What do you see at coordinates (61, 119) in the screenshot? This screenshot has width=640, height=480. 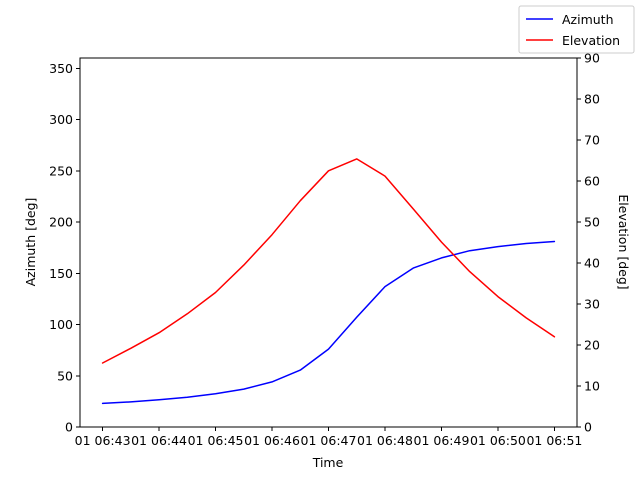 I see `y-left-tick-label: 300` at bounding box center [61, 119].